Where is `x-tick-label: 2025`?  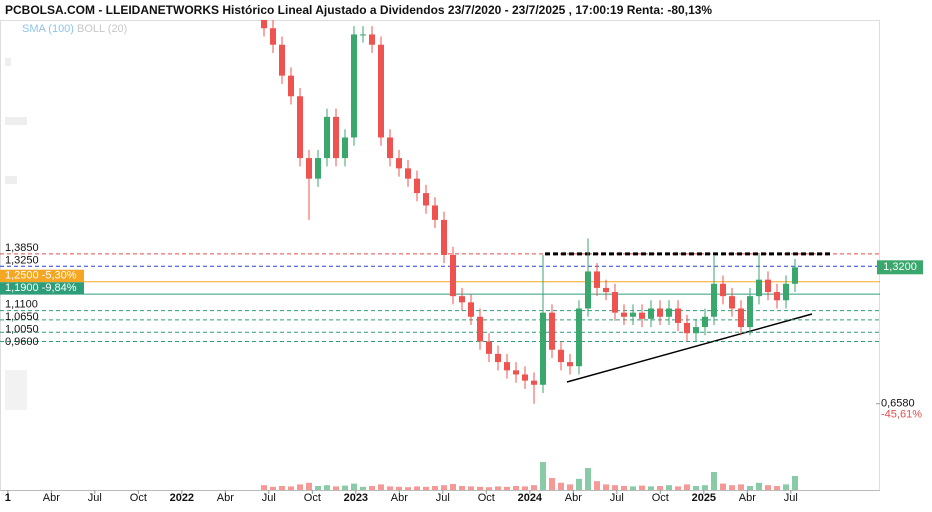
x-tick-label: 2025 is located at coordinates (704, 498).